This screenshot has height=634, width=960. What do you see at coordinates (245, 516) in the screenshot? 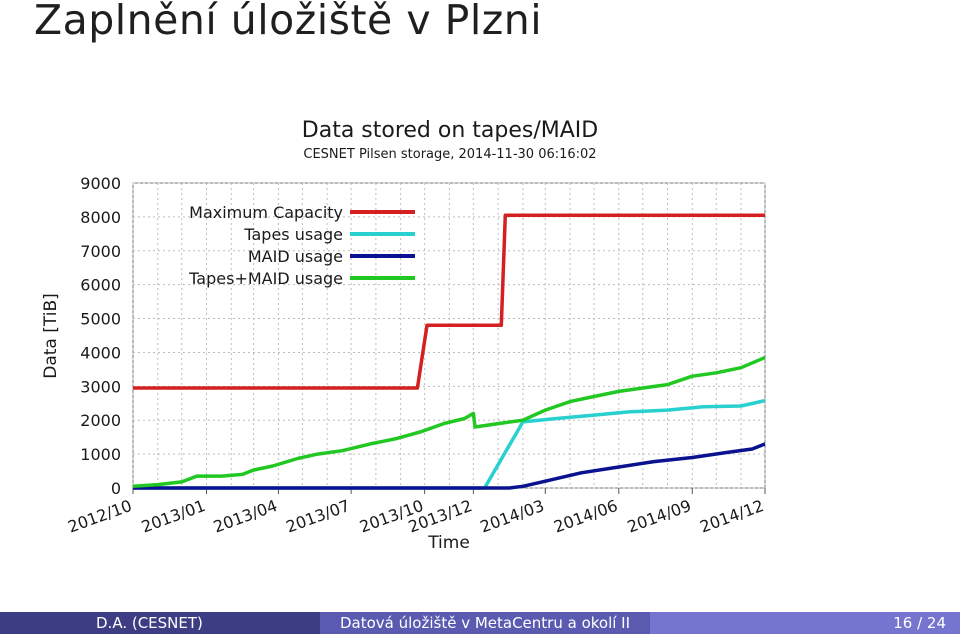
I see `x-tick-label: 2013/04` at bounding box center [245, 516].